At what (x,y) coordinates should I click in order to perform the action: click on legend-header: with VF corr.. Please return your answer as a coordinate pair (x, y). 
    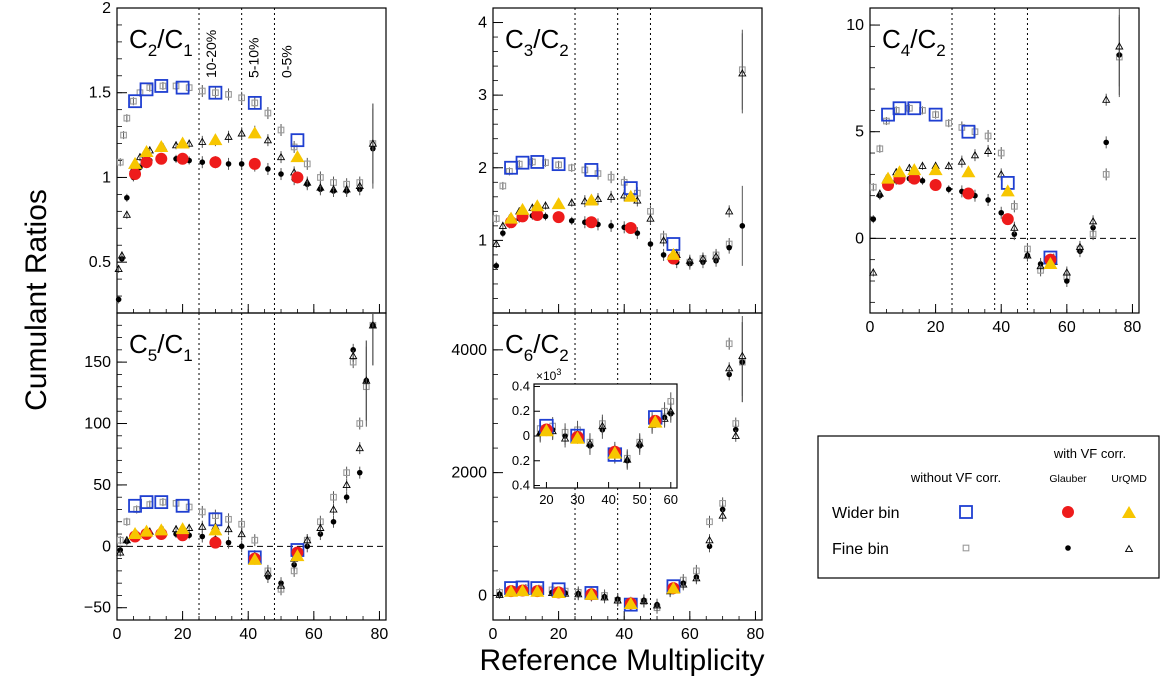
    Looking at the image, I should click on (1089, 453).